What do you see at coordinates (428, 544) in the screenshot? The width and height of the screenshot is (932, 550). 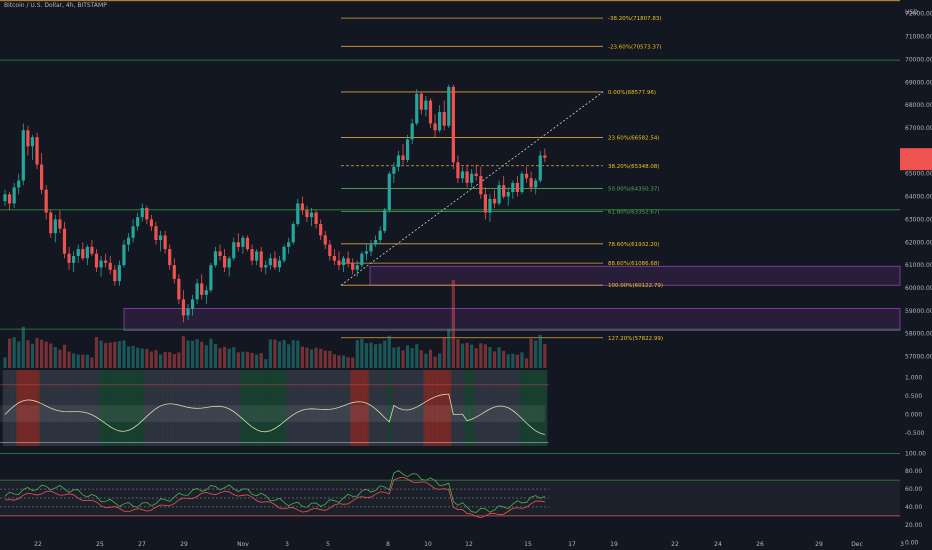 I see `time-tick-label: 10` at bounding box center [428, 544].